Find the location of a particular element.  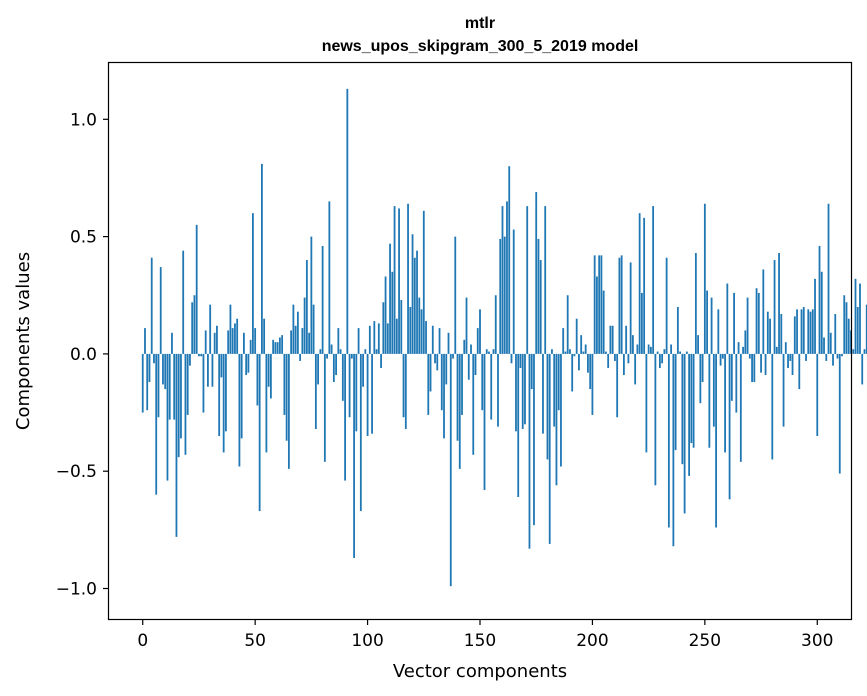

chart-subtitle: news_upos_skipgram_300_5_2019 model is located at coordinates (480, 46).